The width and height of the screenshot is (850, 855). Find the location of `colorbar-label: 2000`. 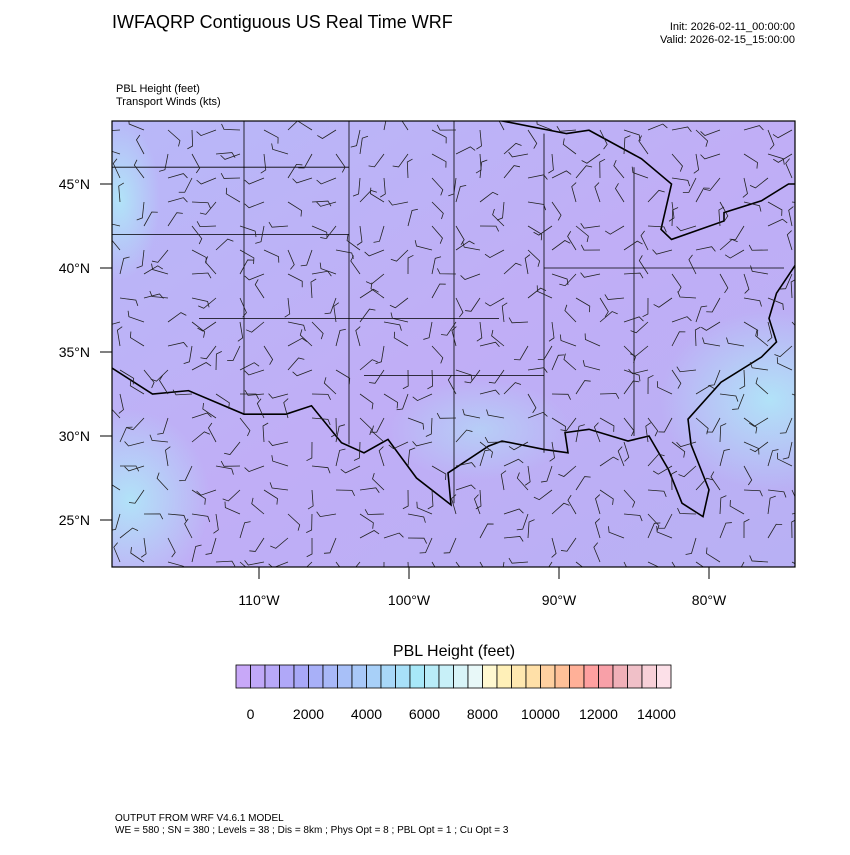

colorbar-label: 2000 is located at coordinates (308, 714).